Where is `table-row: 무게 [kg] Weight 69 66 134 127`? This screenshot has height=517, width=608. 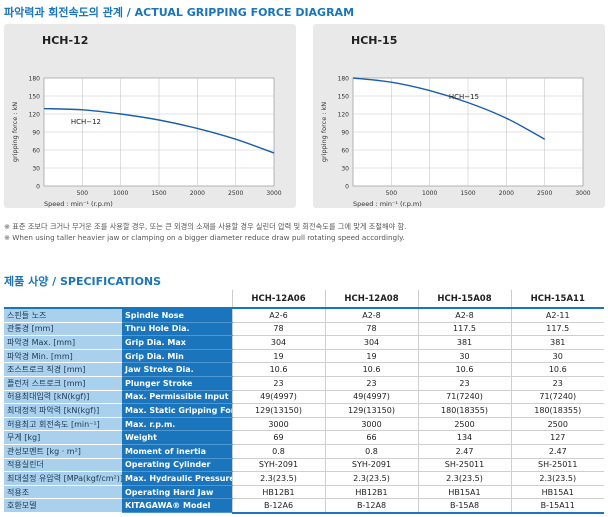 table-row: 무게 [kg] Weight 69 66 134 127 is located at coordinates (304, 437).